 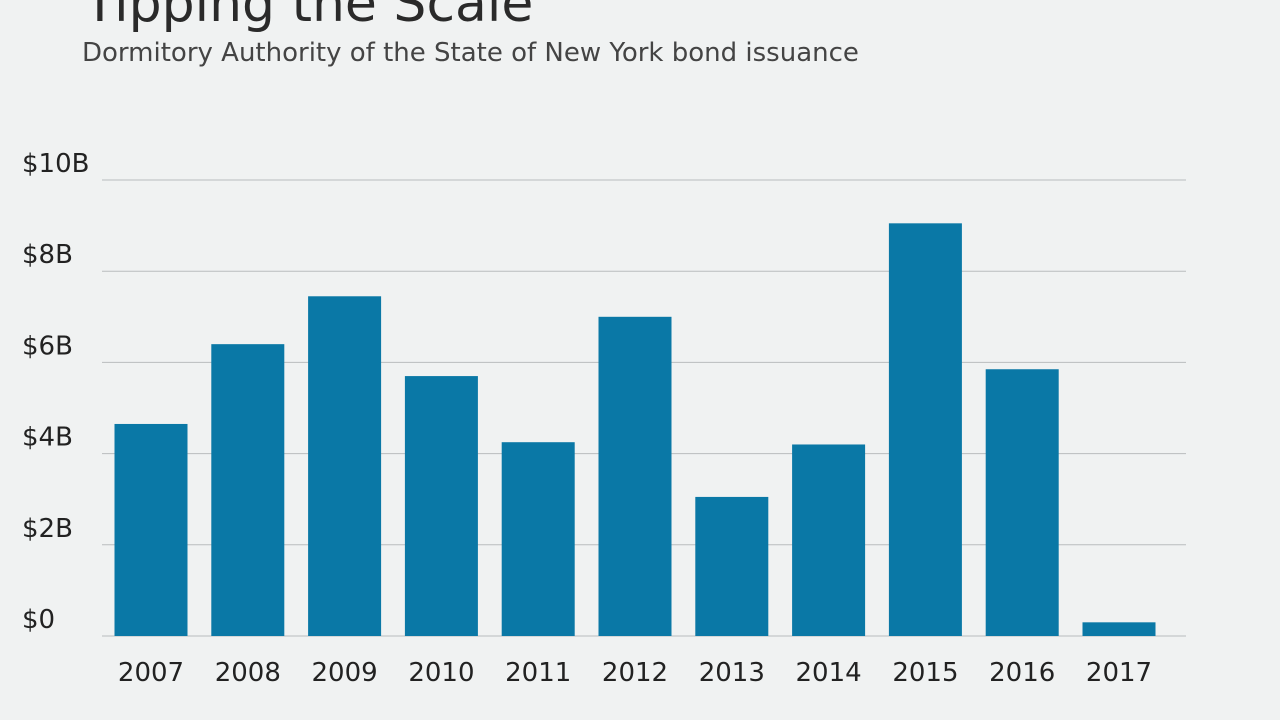 I want to click on y-tick-label: $8B, so click(x=47, y=255).